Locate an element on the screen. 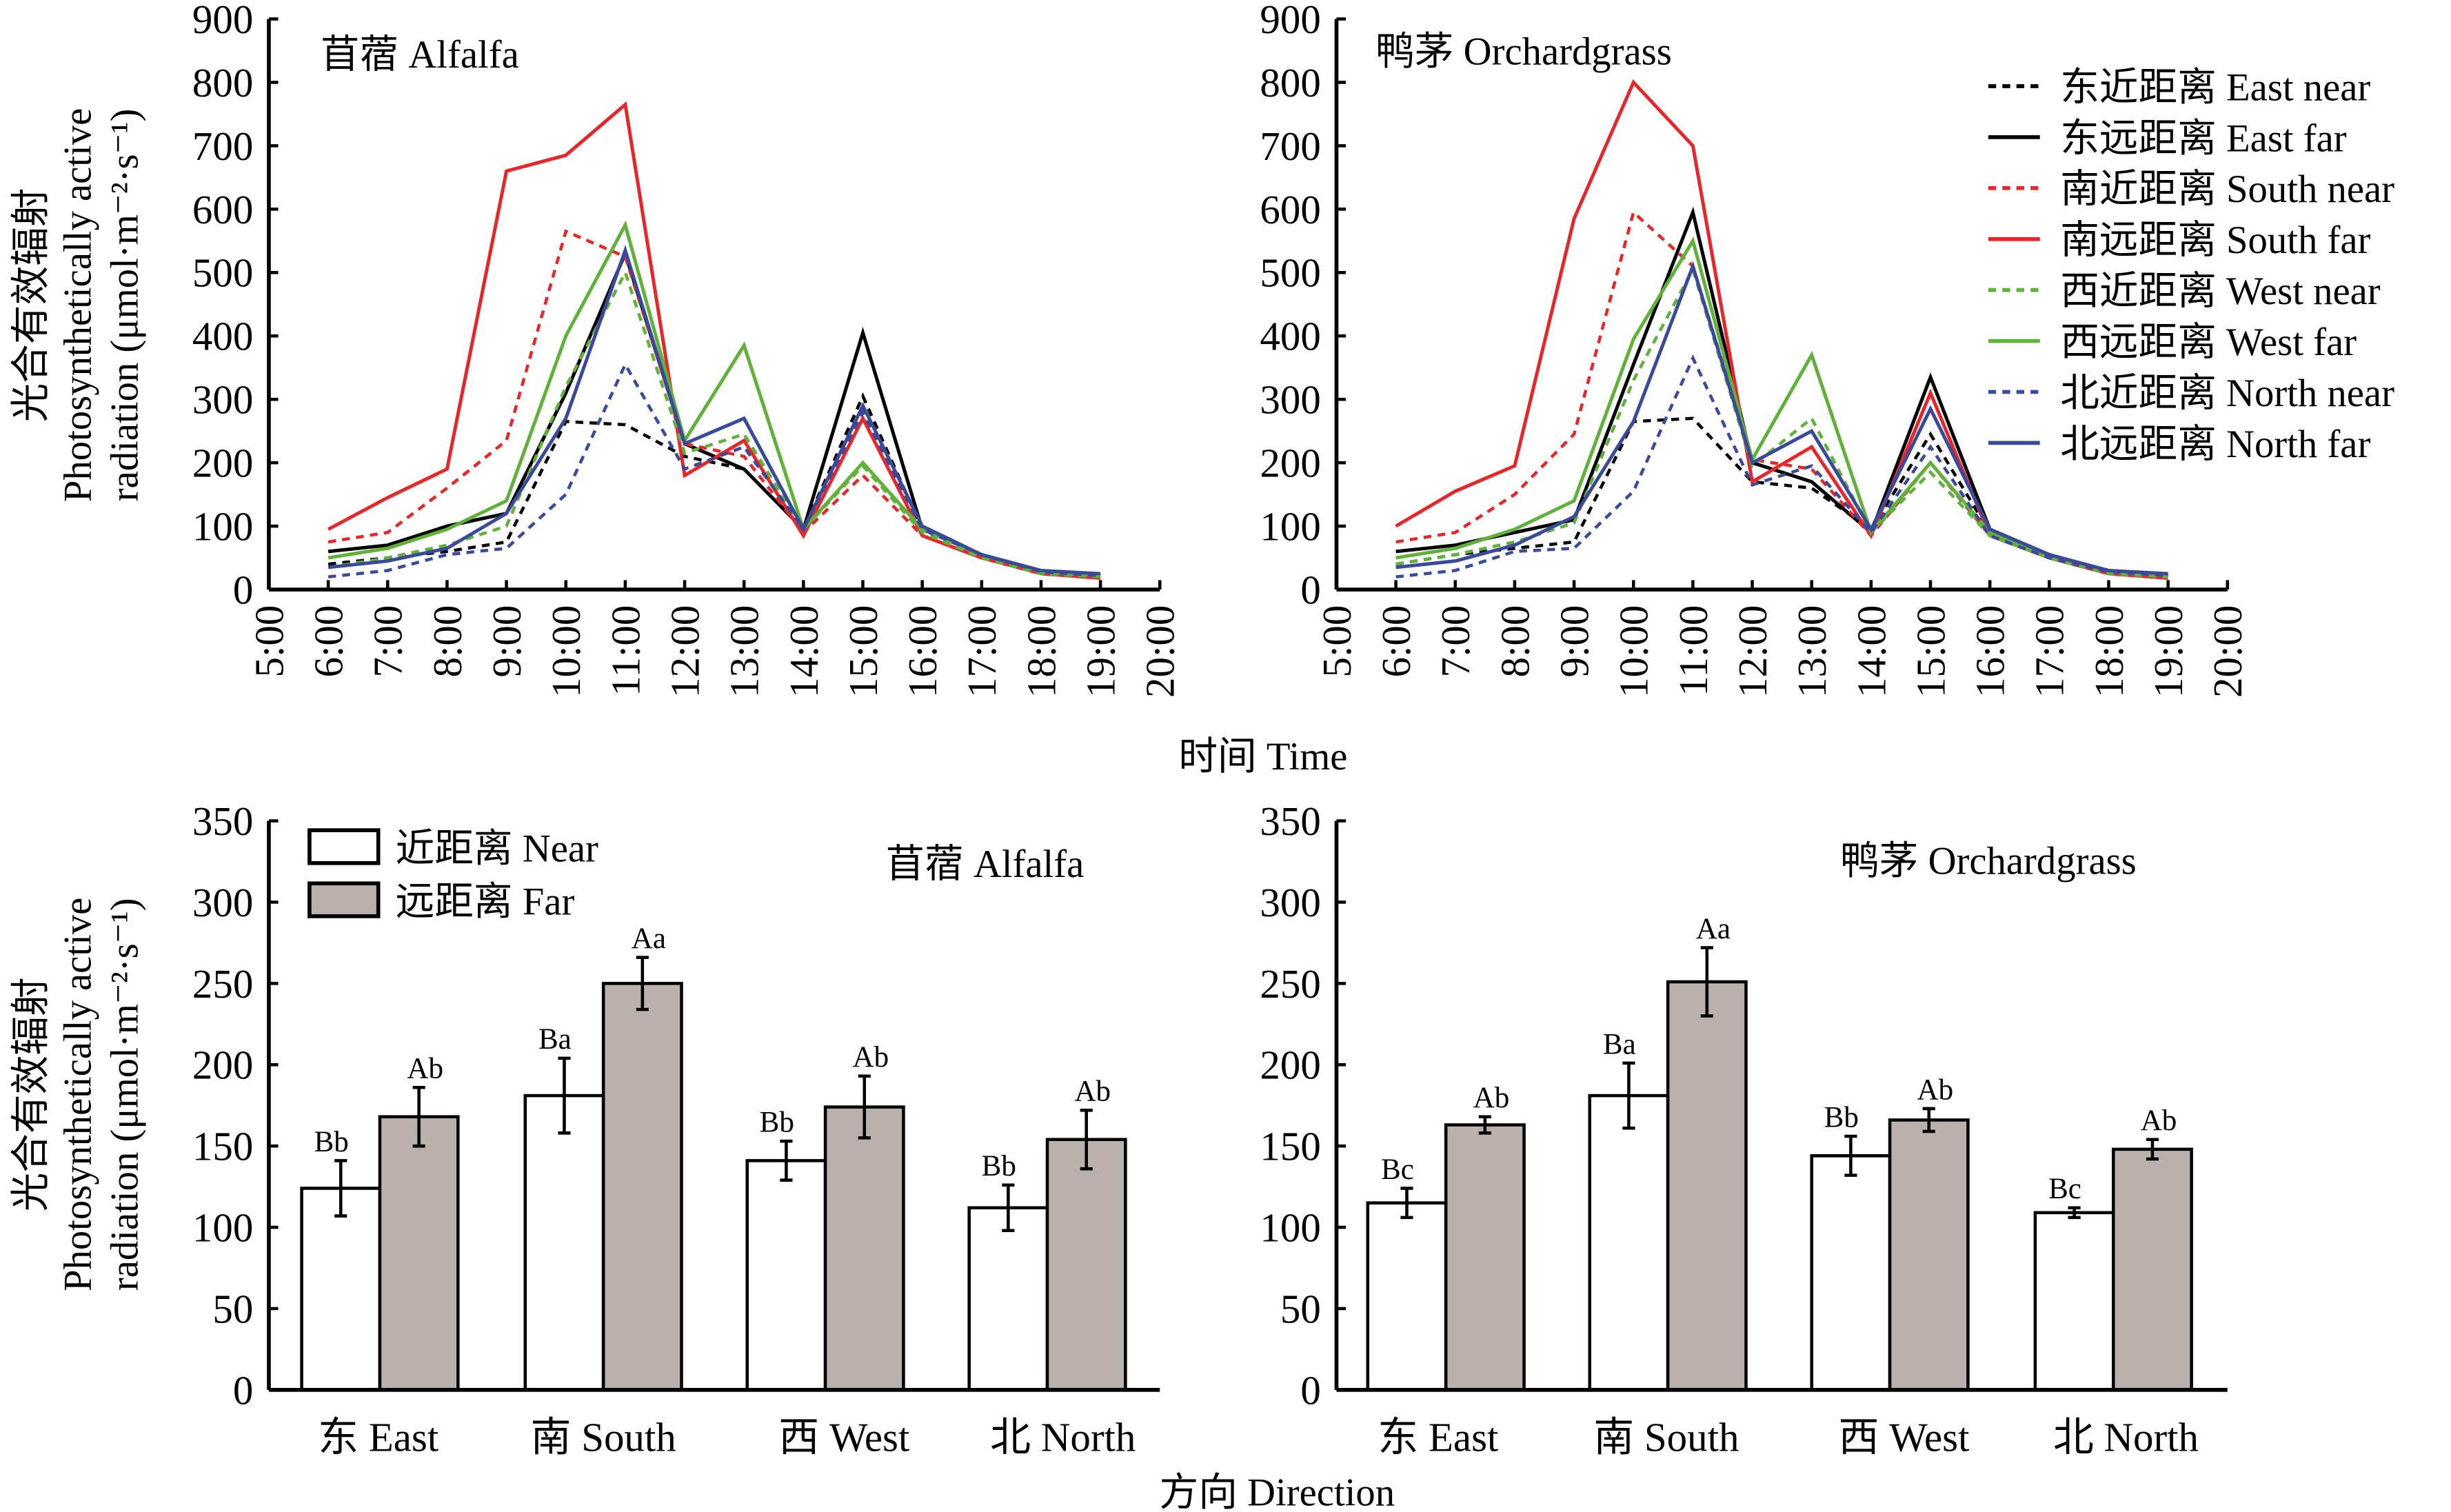 This screenshot has height=1512, width=2451. series-line-east-near is located at coordinates (1782, 497).